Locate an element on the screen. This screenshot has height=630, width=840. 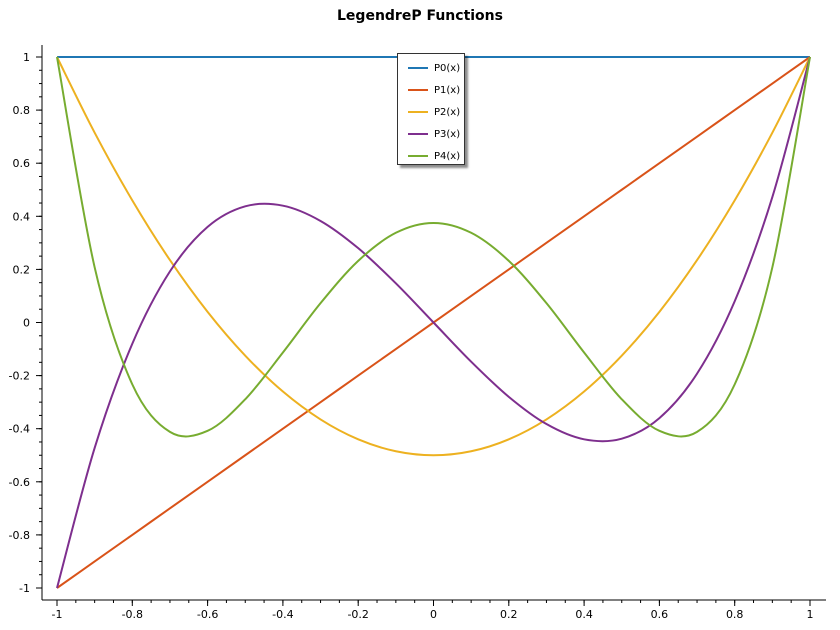
x-tick-label: -1 is located at coordinates (57, 614).